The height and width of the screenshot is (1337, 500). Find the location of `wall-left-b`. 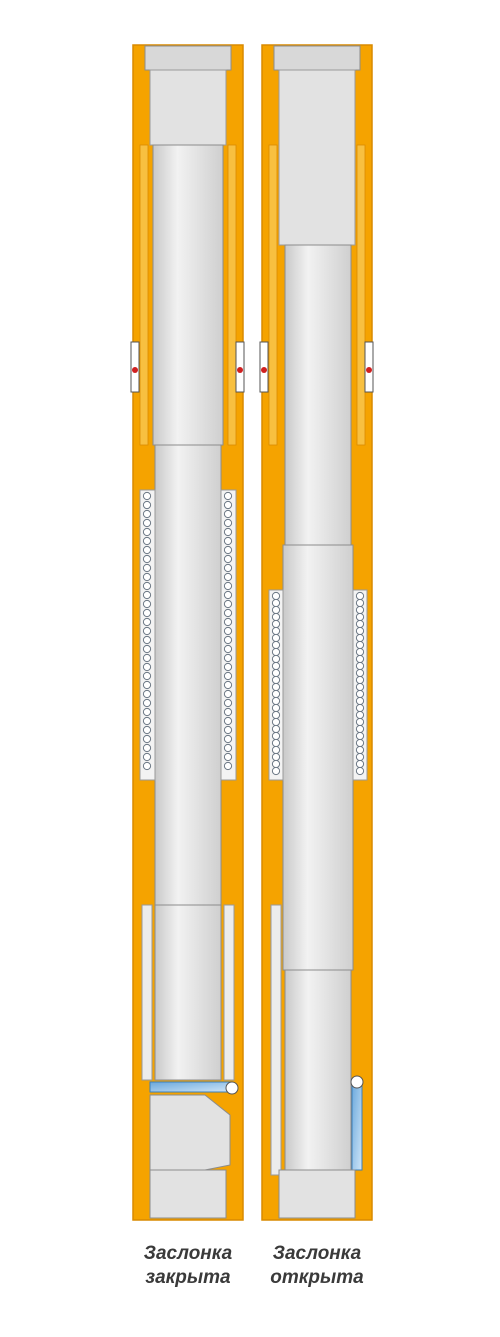

wall-left-b is located at coordinates (232, 295).